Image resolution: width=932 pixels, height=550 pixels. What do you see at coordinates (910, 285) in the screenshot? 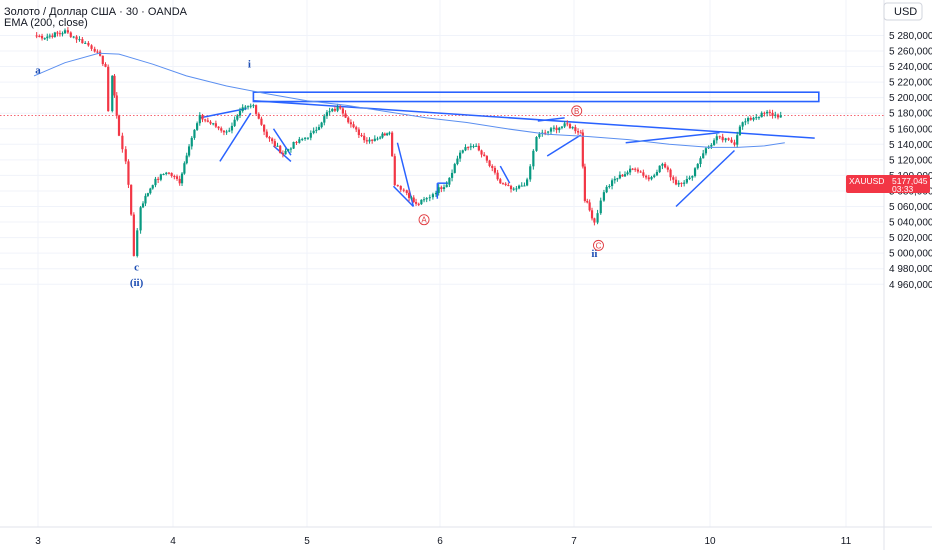
I see `price-tick-label: 4 960,000` at bounding box center [910, 285].